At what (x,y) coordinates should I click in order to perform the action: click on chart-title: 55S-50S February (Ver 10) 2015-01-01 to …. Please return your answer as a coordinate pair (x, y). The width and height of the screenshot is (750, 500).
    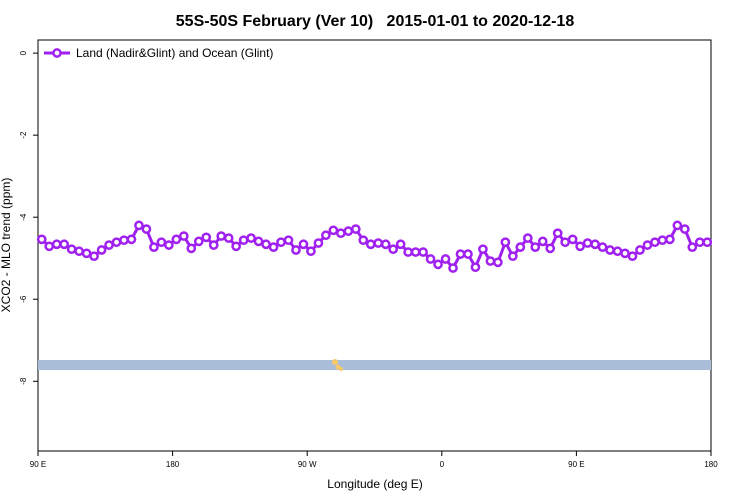
    Looking at the image, I should click on (375, 21).